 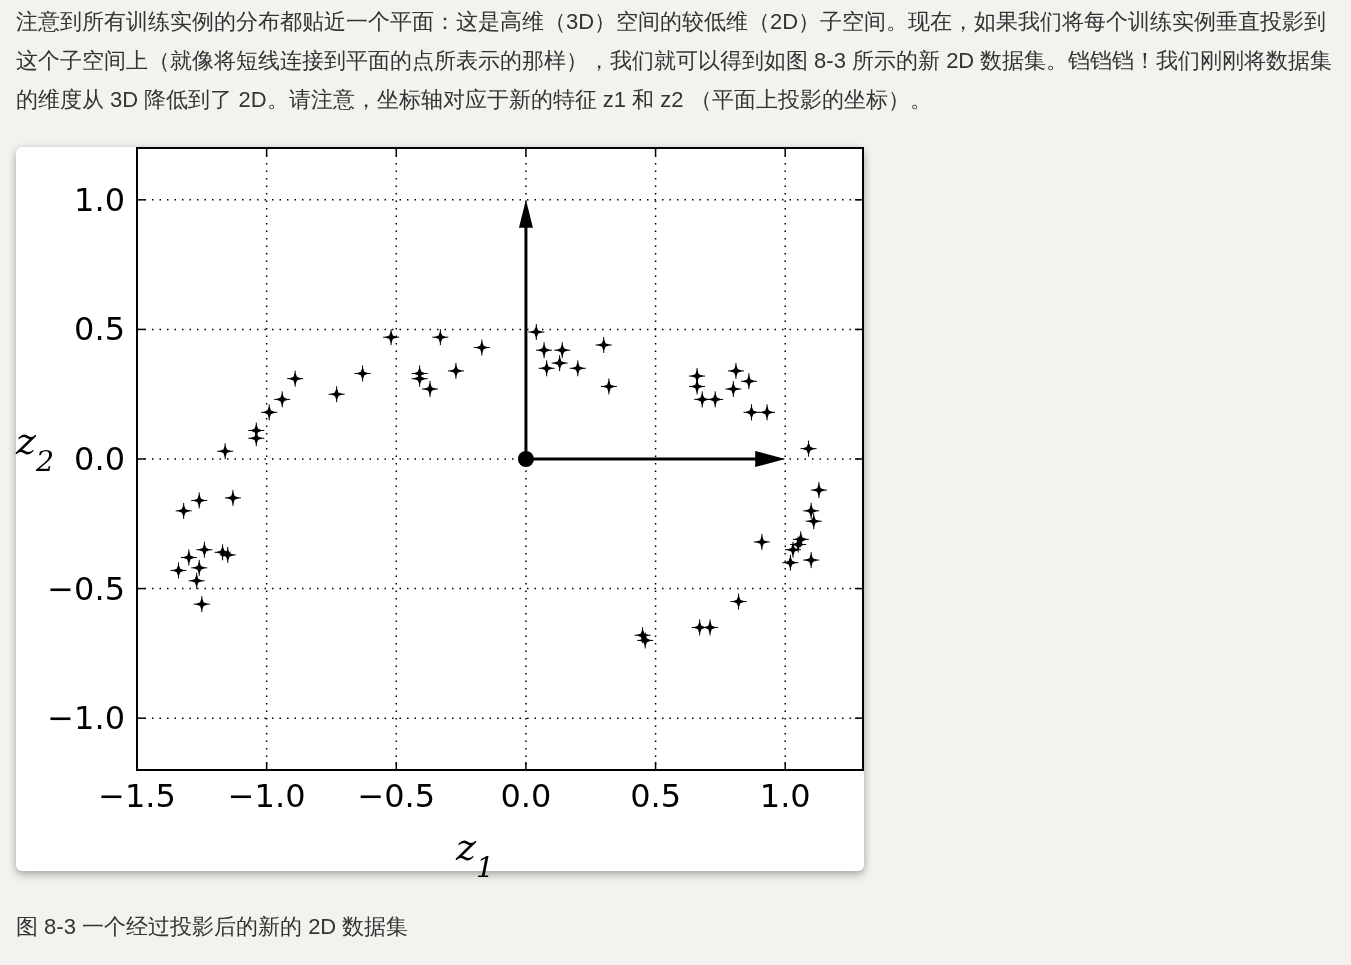 I want to click on y-tick-label: 1.0, so click(x=99, y=199).